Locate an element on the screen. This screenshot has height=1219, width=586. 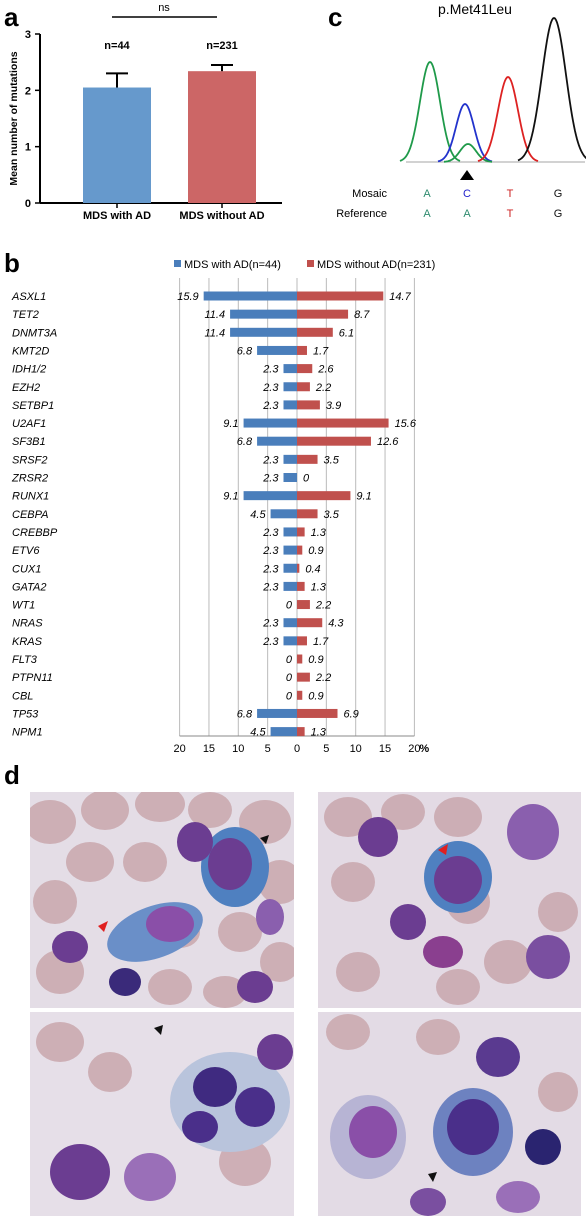
value-label-right: 4.3 is located at coordinates (336, 624).